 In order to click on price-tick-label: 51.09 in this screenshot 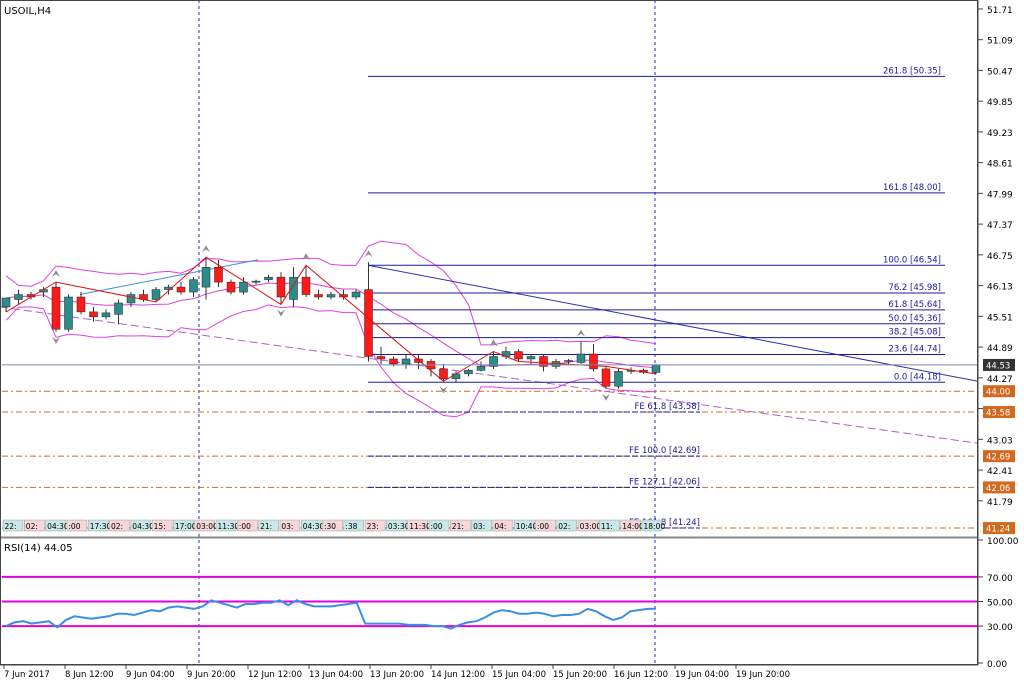, I will do `click(1000, 42)`.